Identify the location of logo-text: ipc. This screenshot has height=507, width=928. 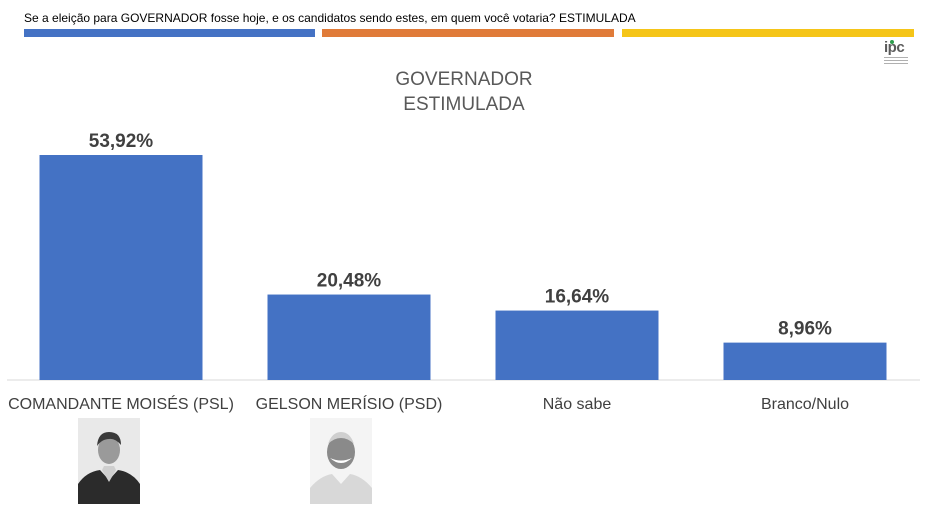
(894, 47).